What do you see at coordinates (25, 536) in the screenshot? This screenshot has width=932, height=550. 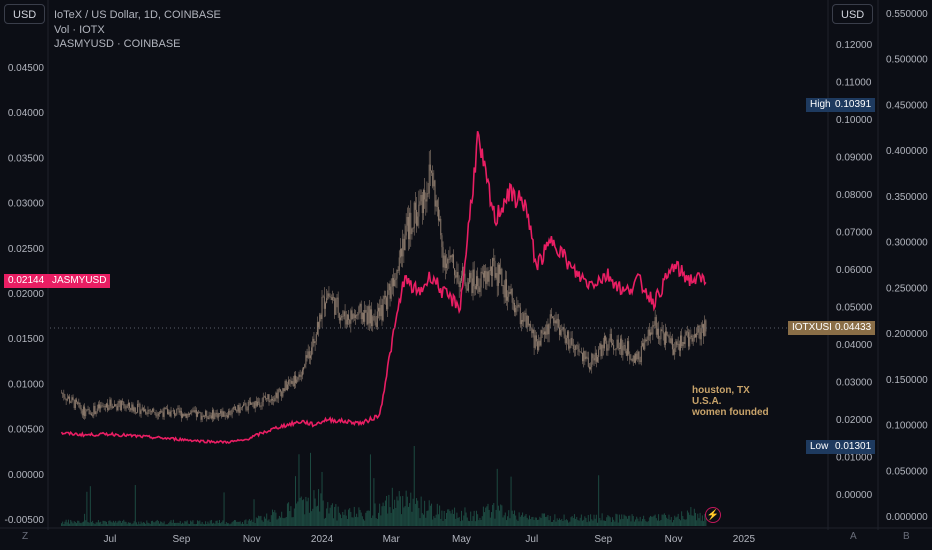 I see `timezone-button: Z` at bounding box center [25, 536].